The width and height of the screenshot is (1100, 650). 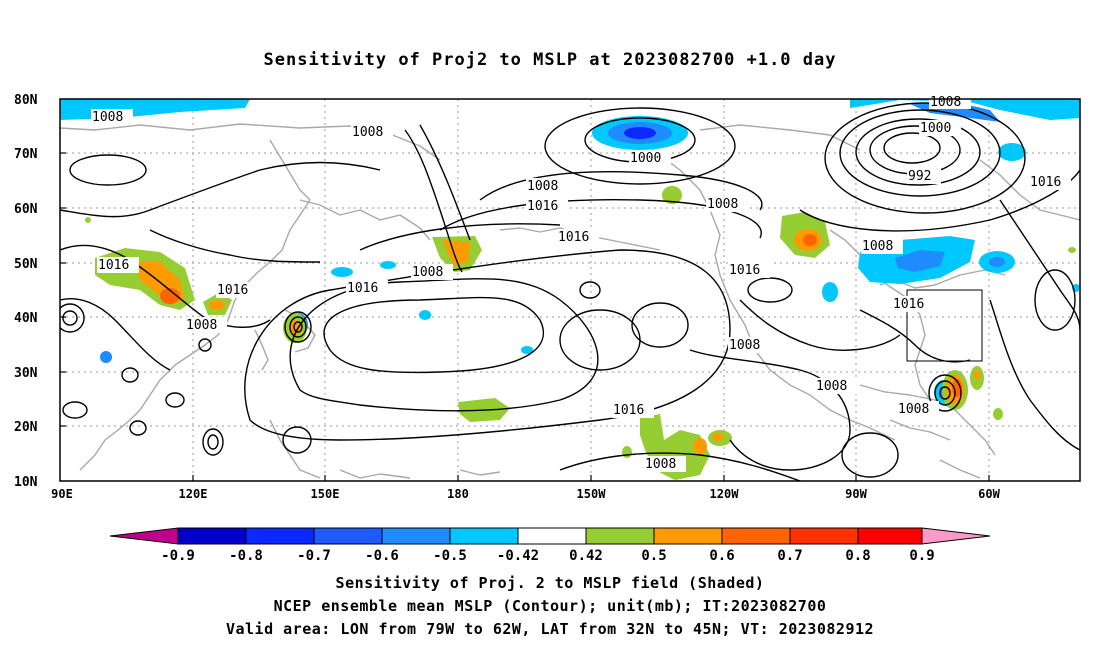 What do you see at coordinates (144, 536) in the screenshot?
I see `colorbar-under-triangle` at bounding box center [144, 536].